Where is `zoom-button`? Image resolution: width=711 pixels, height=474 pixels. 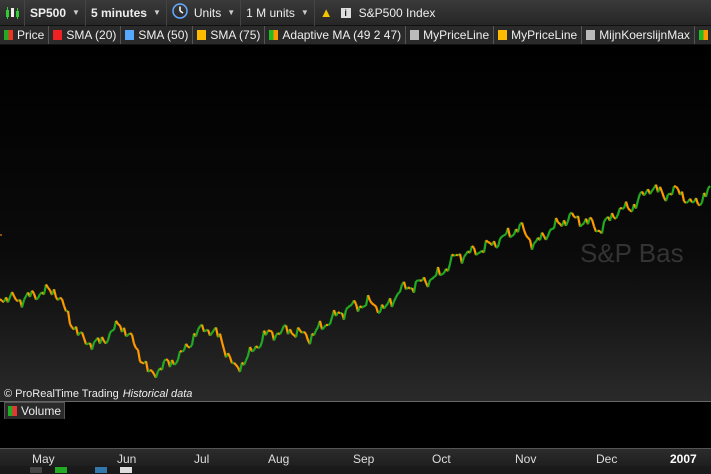
zoom-button is located at coordinates (61, 470).